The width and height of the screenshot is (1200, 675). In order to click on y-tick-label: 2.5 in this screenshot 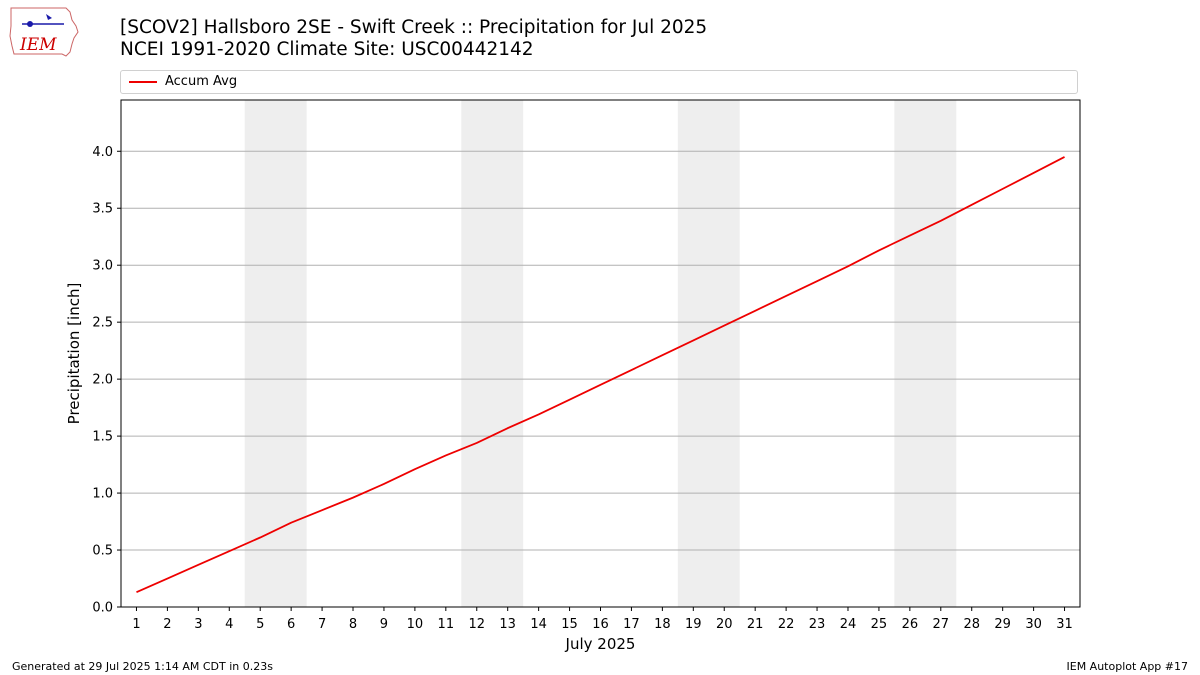, I will do `click(102, 323)`.